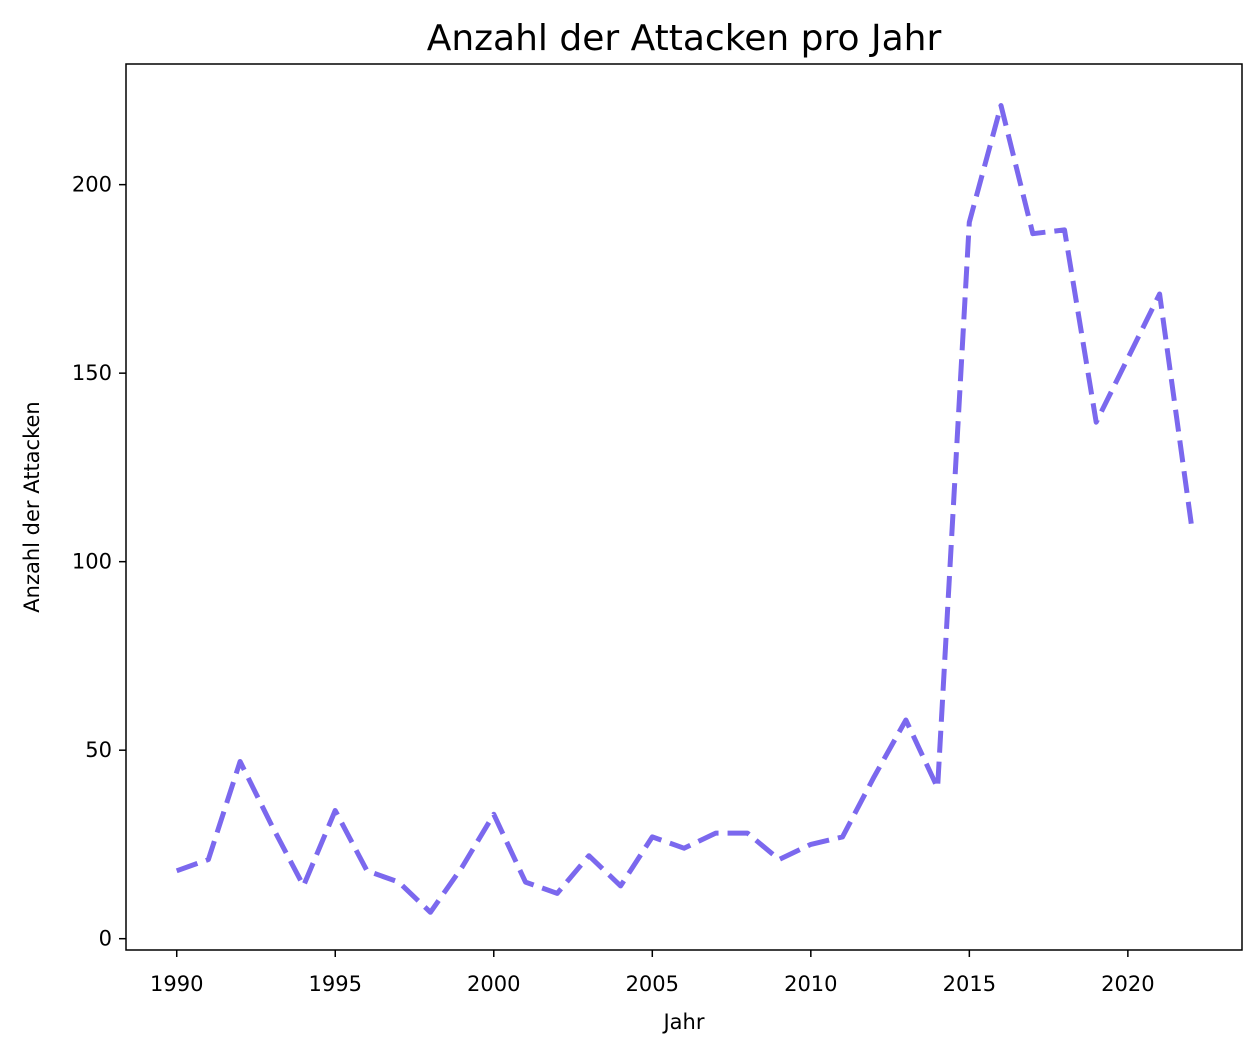 This screenshot has height=1053, width=1260. I want to click on x-tick-label: 2020, so click(1127, 984).